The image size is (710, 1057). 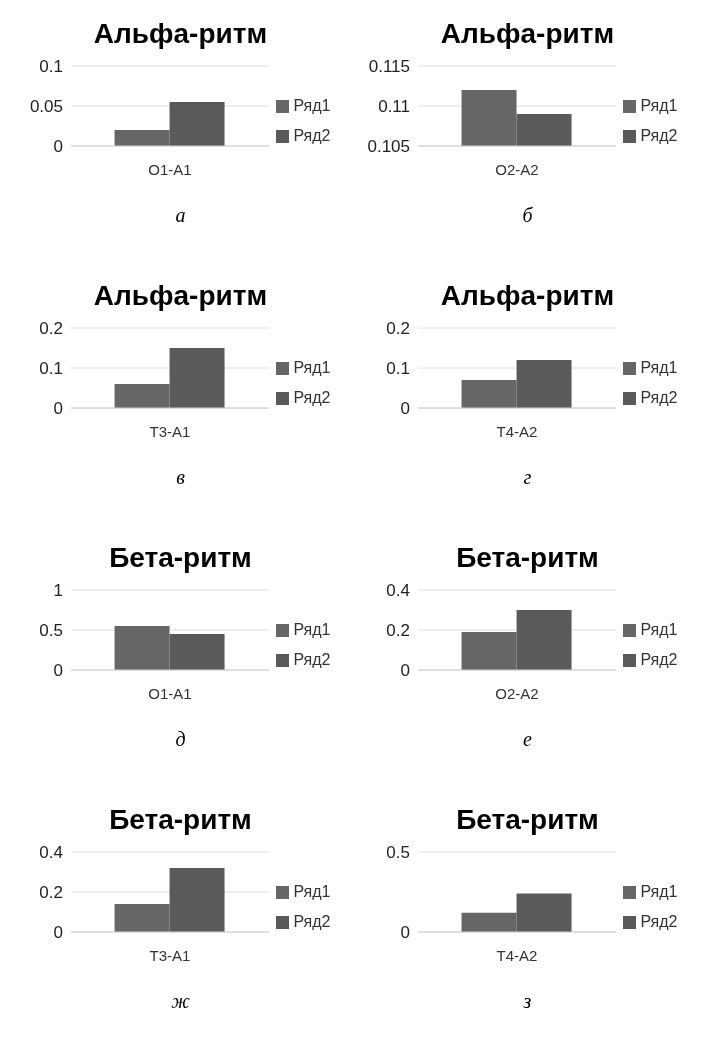 I want to click on text: б, so click(x=527, y=215).